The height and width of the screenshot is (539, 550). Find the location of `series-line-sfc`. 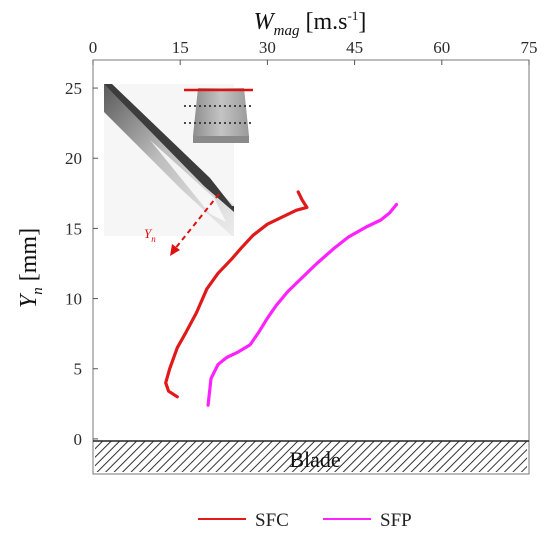

series-line-sfc is located at coordinates (236, 294).